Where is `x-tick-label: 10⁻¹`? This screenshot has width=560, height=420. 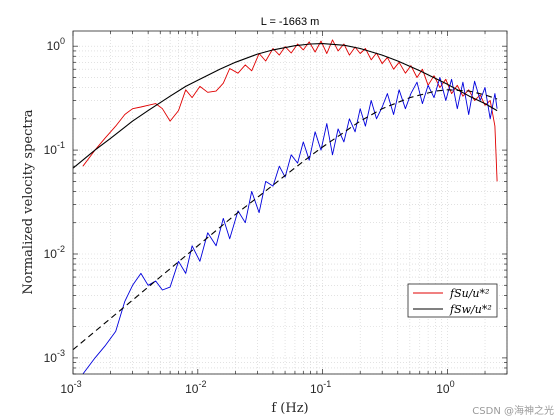
x-tick-label: 10⁻¹ is located at coordinates (320, 387).